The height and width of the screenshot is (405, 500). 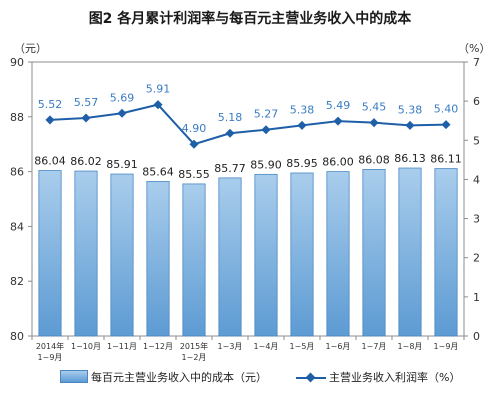 What do you see at coordinates (476, 297) in the screenshot?
I see `right-axis-tick-label: 1` at bounding box center [476, 297].